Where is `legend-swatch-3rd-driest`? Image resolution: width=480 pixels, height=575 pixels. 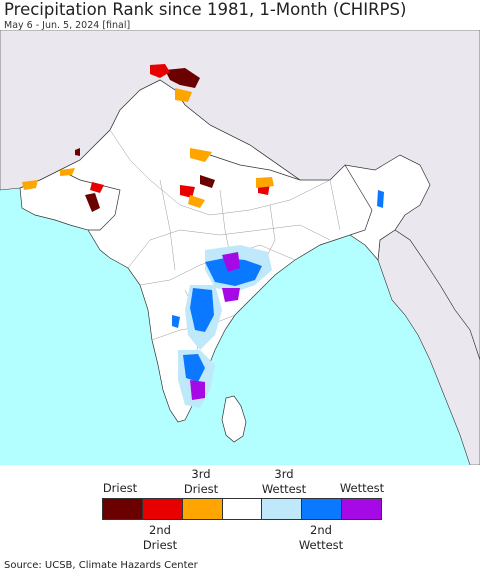
legend-swatch-3rd-driest is located at coordinates (202, 509).